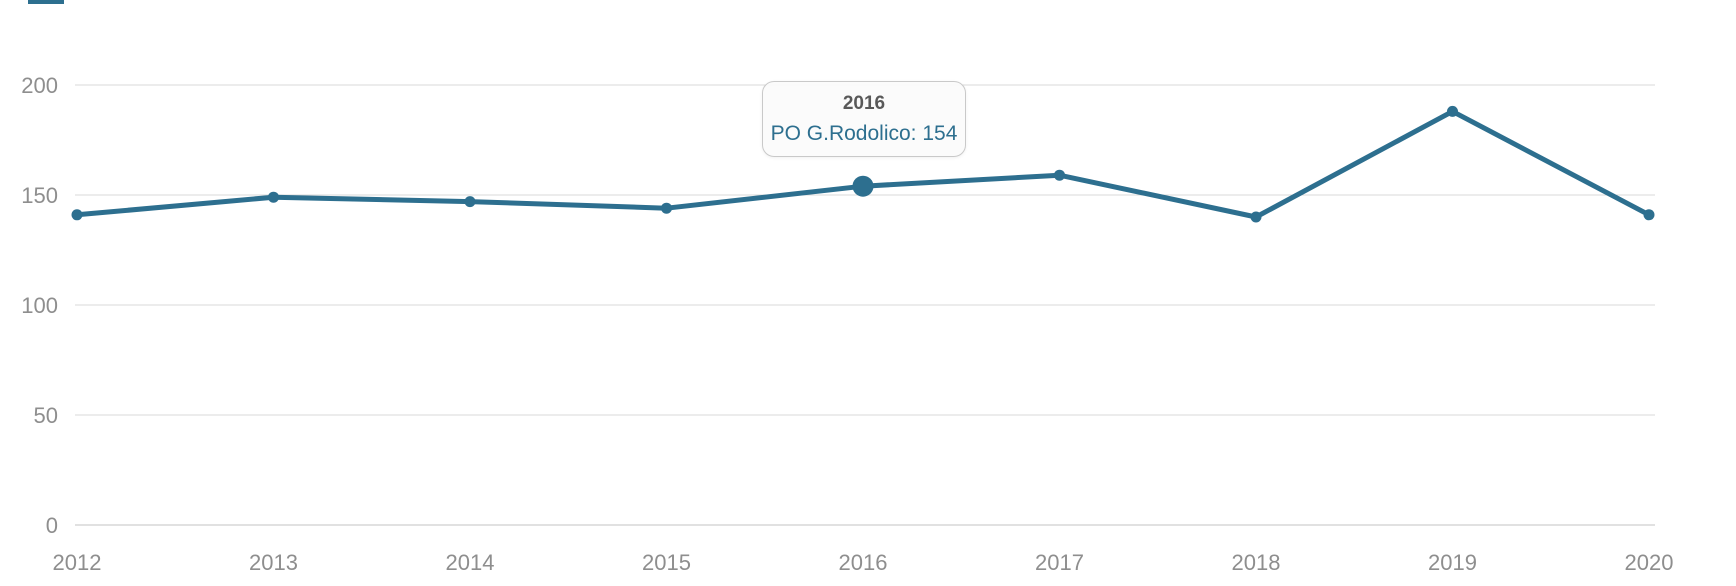  What do you see at coordinates (1452, 111) in the screenshot?
I see `data-point-2019` at bounding box center [1452, 111].